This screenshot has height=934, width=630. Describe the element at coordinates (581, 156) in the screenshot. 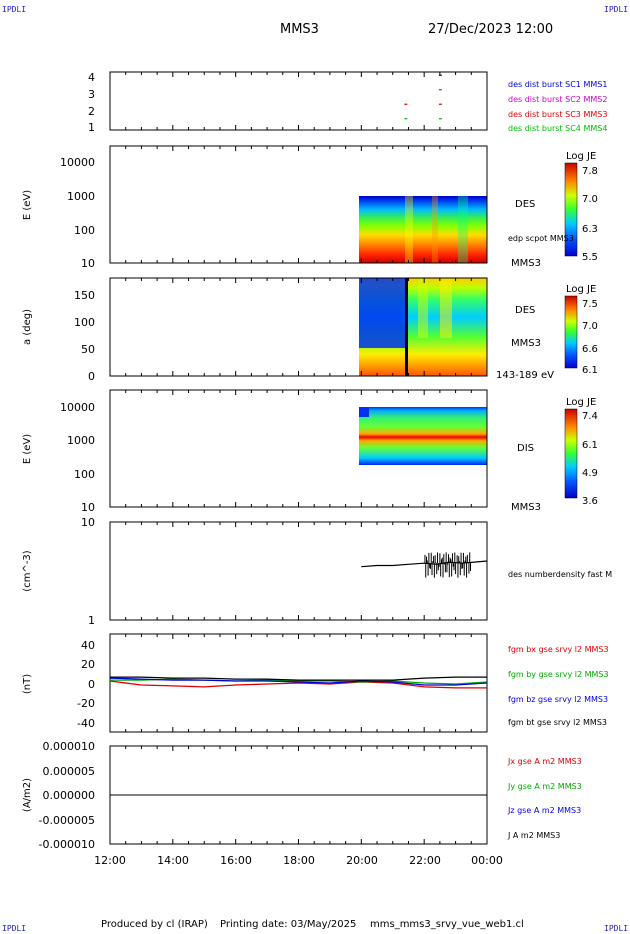

I see `colorbar-des-energy-title: Log JE` at that location.